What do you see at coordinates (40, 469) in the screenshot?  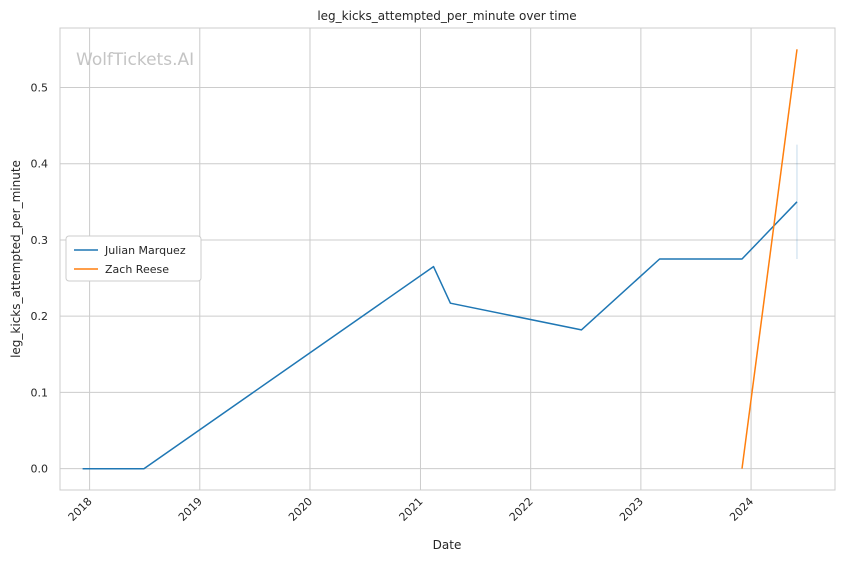 I see `y-tick-label: 0.0` at bounding box center [40, 469].